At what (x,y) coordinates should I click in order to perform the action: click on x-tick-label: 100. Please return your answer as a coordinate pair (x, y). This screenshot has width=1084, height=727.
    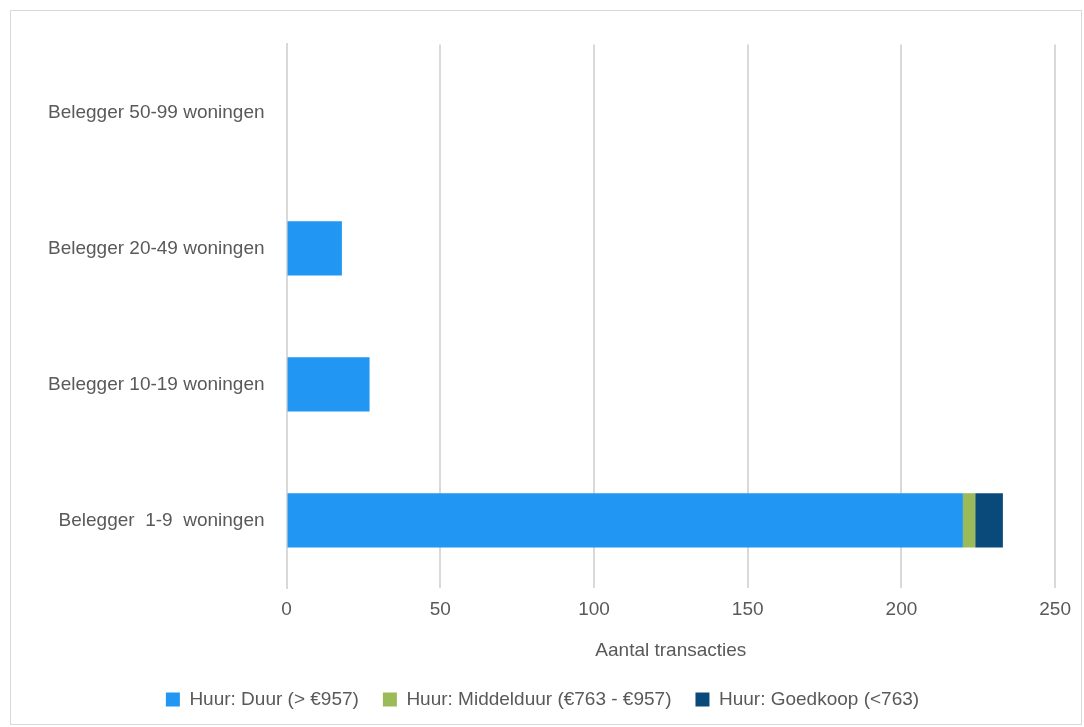
    Looking at the image, I should click on (594, 609).